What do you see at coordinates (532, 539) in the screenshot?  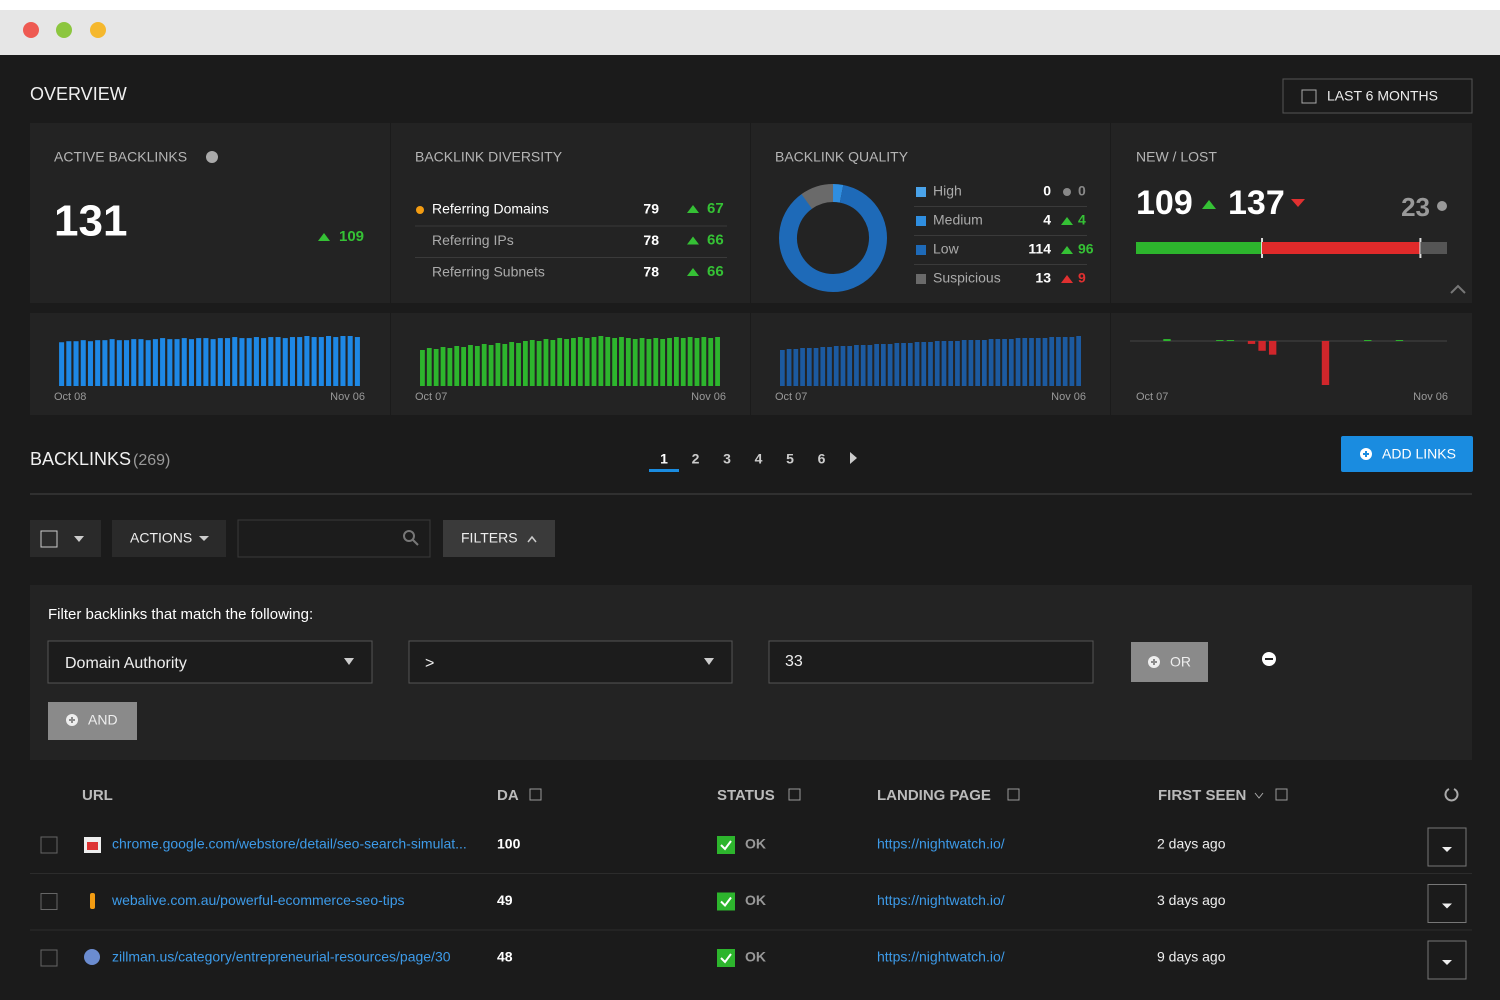 I see `caret-up` at bounding box center [532, 539].